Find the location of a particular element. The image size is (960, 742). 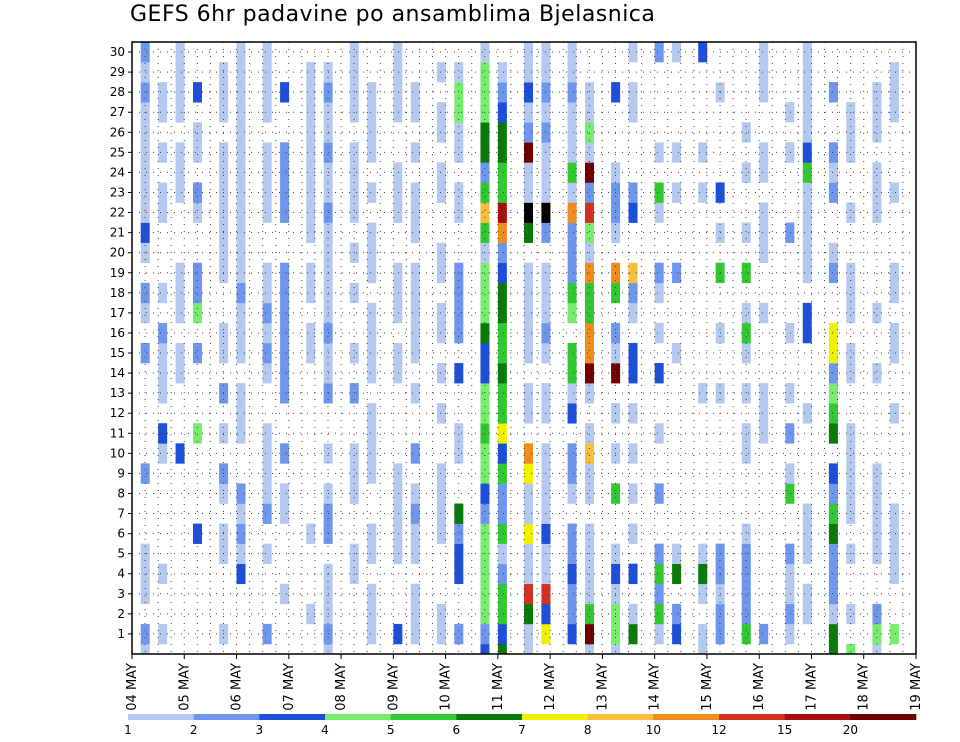

colorbar-swatch is located at coordinates (292, 717).